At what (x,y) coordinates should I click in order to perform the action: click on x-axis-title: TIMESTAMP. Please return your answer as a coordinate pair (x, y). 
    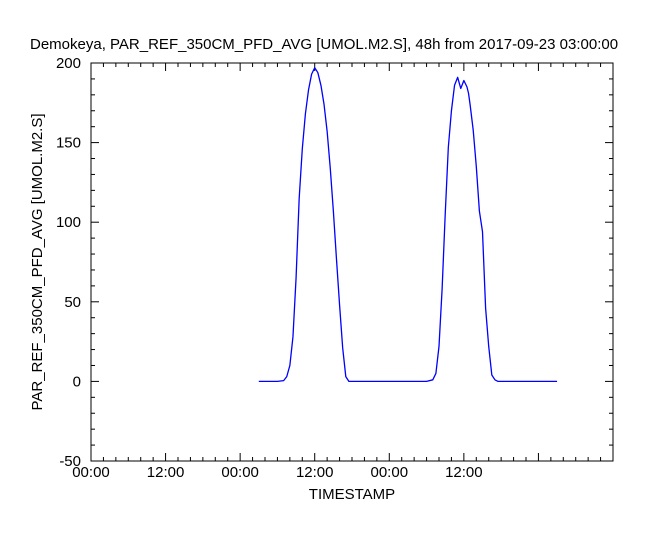
    Looking at the image, I should click on (352, 494).